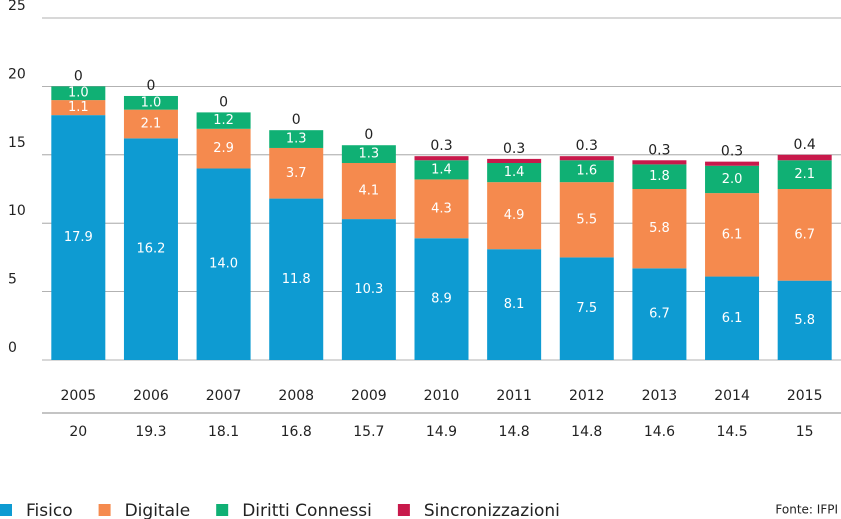  I want to click on x-tick-label: 2008, so click(296, 396).